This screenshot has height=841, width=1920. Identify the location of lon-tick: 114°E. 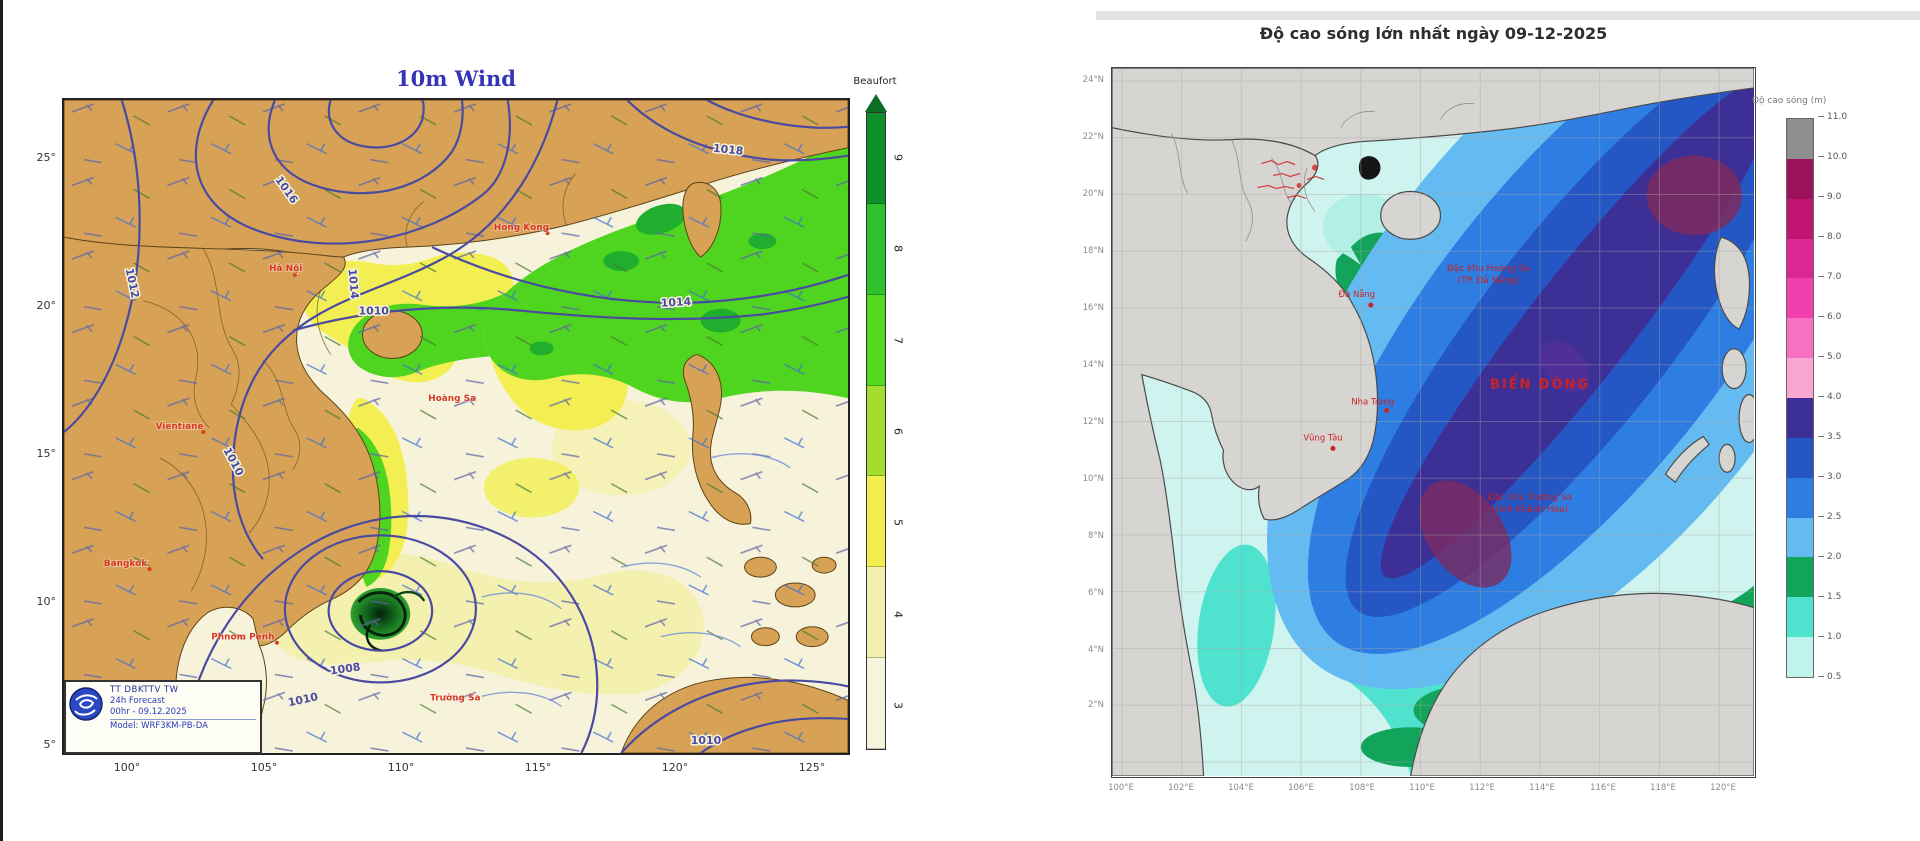
(1542, 788).